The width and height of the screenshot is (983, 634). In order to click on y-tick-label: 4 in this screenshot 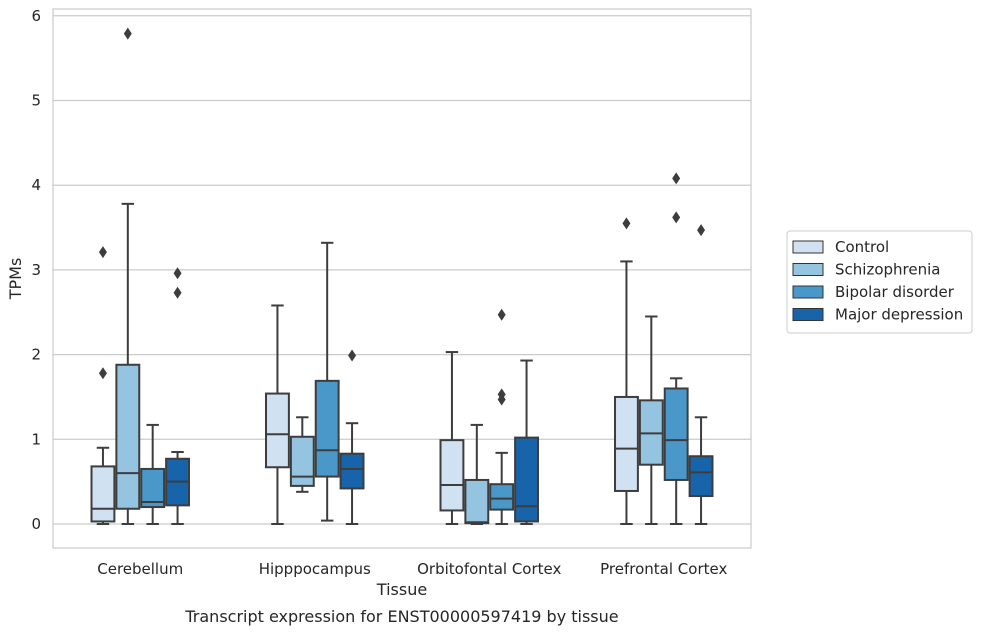, I will do `click(36, 185)`.